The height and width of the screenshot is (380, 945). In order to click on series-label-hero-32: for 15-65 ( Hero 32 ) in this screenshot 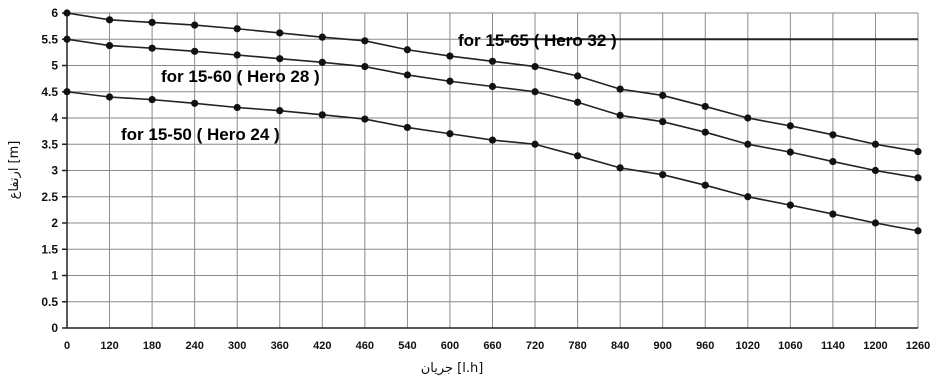, I will do `click(537, 40)`.